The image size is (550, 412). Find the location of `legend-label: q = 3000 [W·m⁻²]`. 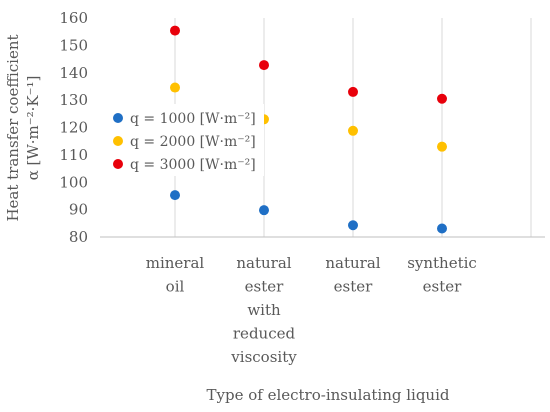

legend-label: q = 3000 [W·m⁻²] is located at coordinates (193, 165).